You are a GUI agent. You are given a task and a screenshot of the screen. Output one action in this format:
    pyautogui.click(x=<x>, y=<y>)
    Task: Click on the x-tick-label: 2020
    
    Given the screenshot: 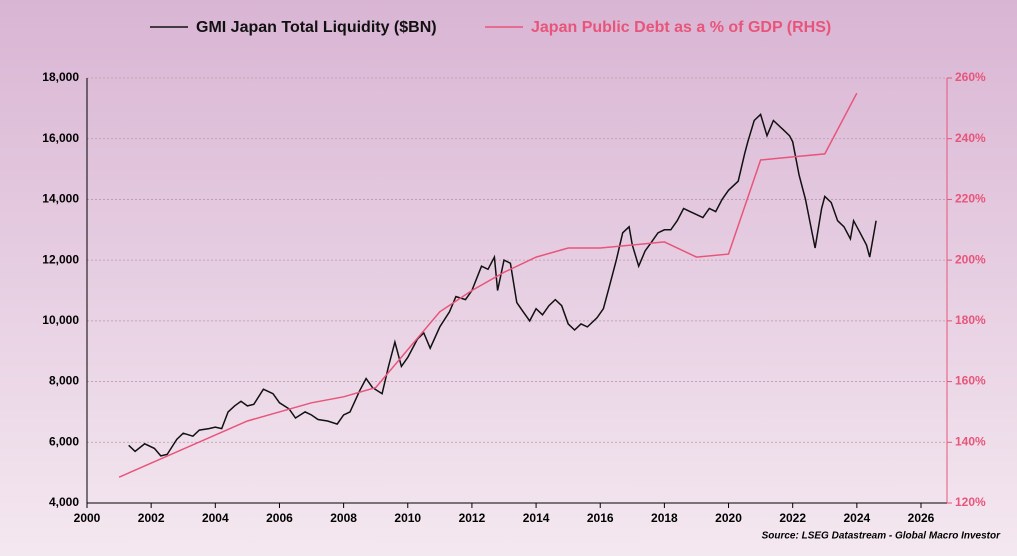 What is the action you would take?
    pyautogui.click(x=728, y=518)
    